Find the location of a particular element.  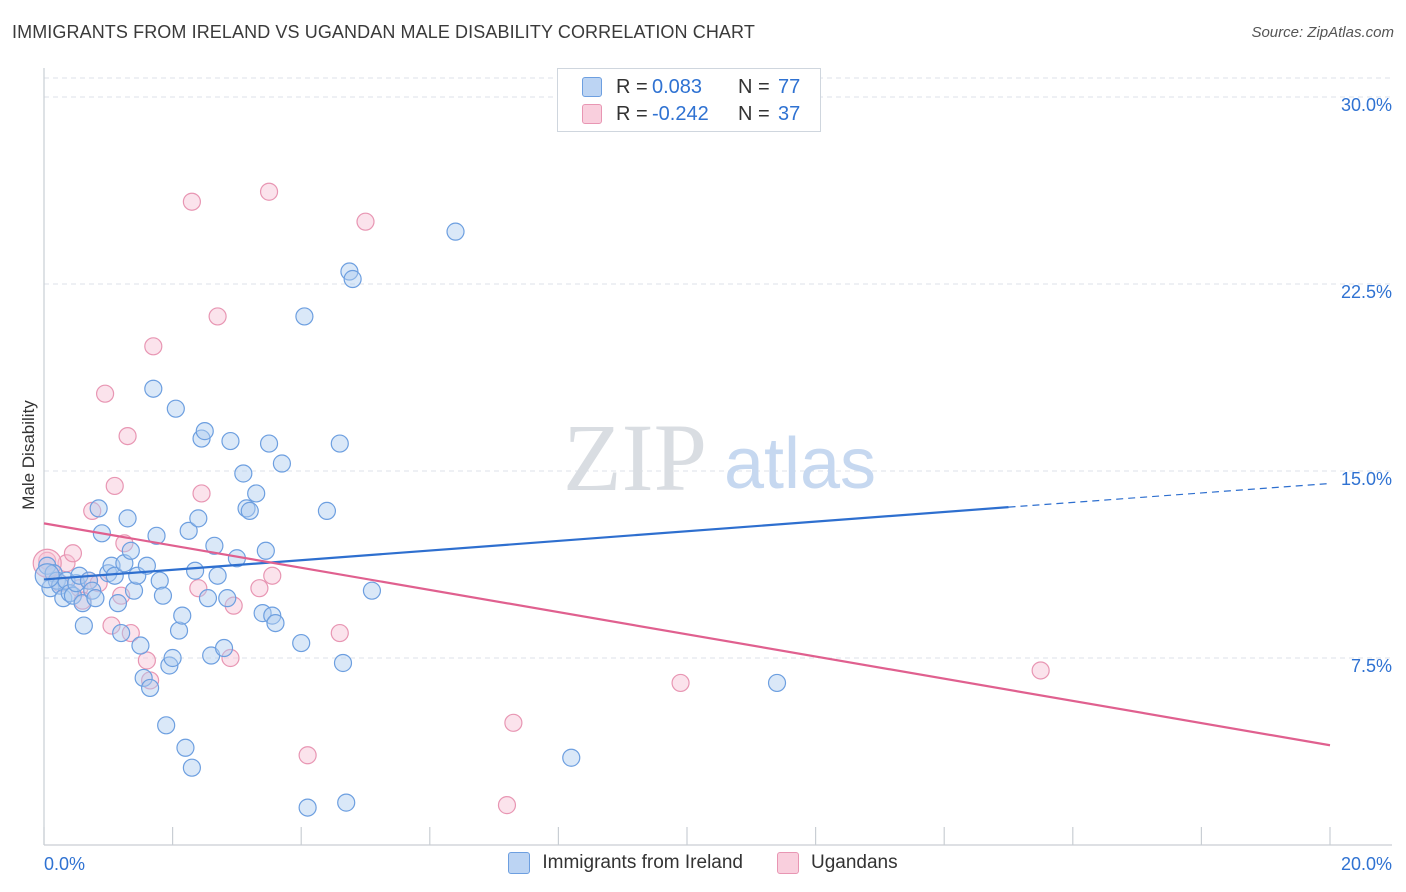

r-value: -0.242 is located at coordinates (680, 113).